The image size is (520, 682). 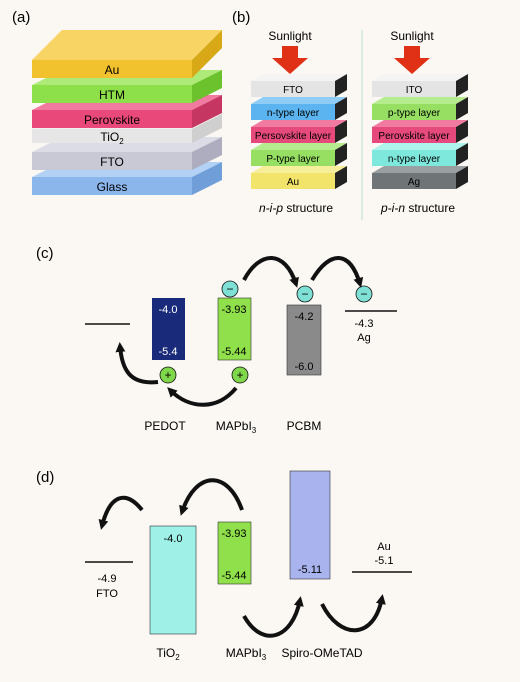 What do you see at coordinates (296, 208) in the screenshot?
I see `nip-caption: n-i-p structure` at bounding box center [296, 208].